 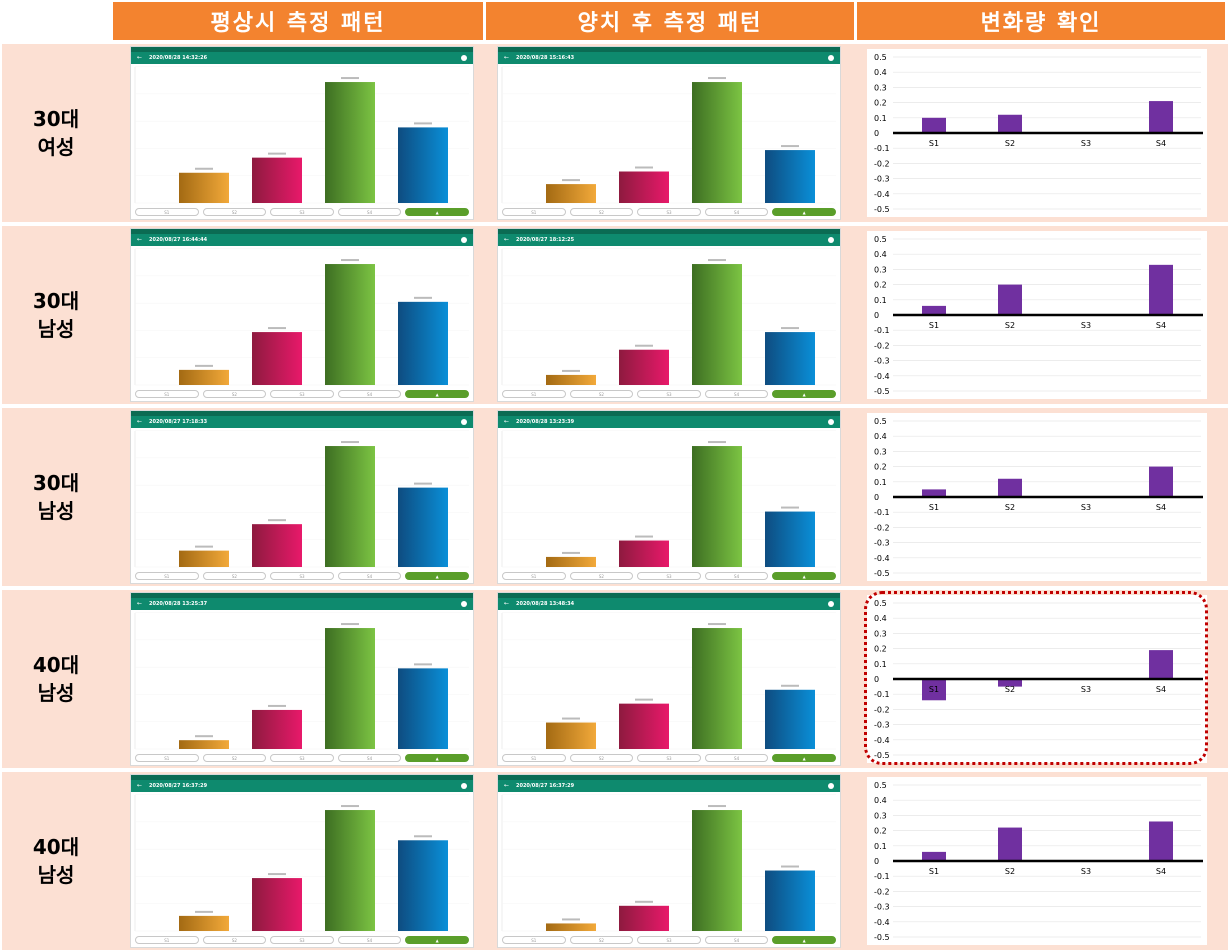 I want to click on chart-x-tick-label: S4, so click(x=1161, y=507).